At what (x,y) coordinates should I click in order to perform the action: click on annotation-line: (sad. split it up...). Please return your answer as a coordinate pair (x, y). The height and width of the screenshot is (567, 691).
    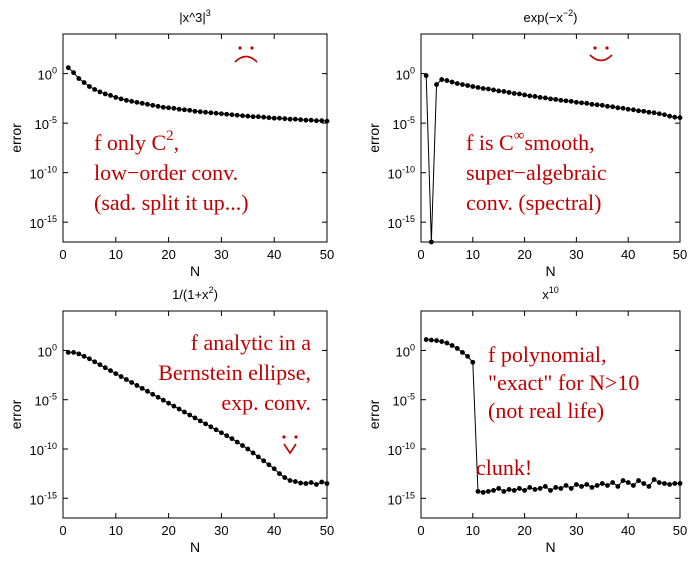
    Looking at the image, I should click on (171, 202).